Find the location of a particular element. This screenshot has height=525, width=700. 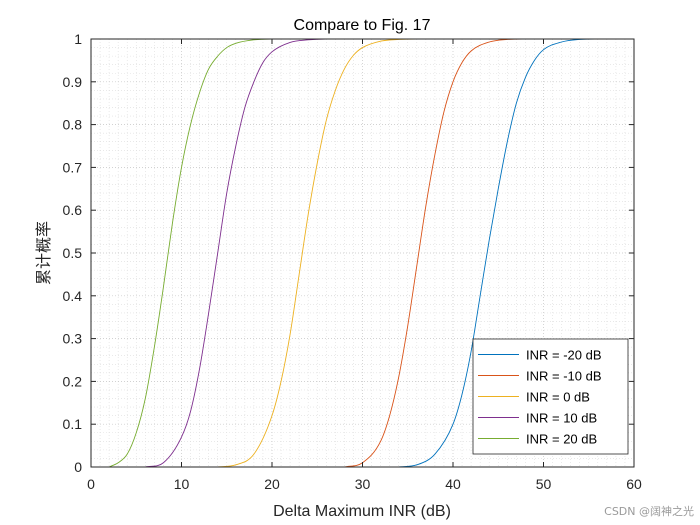

x-tick-label: 30 is located at coordinates (363, 484).